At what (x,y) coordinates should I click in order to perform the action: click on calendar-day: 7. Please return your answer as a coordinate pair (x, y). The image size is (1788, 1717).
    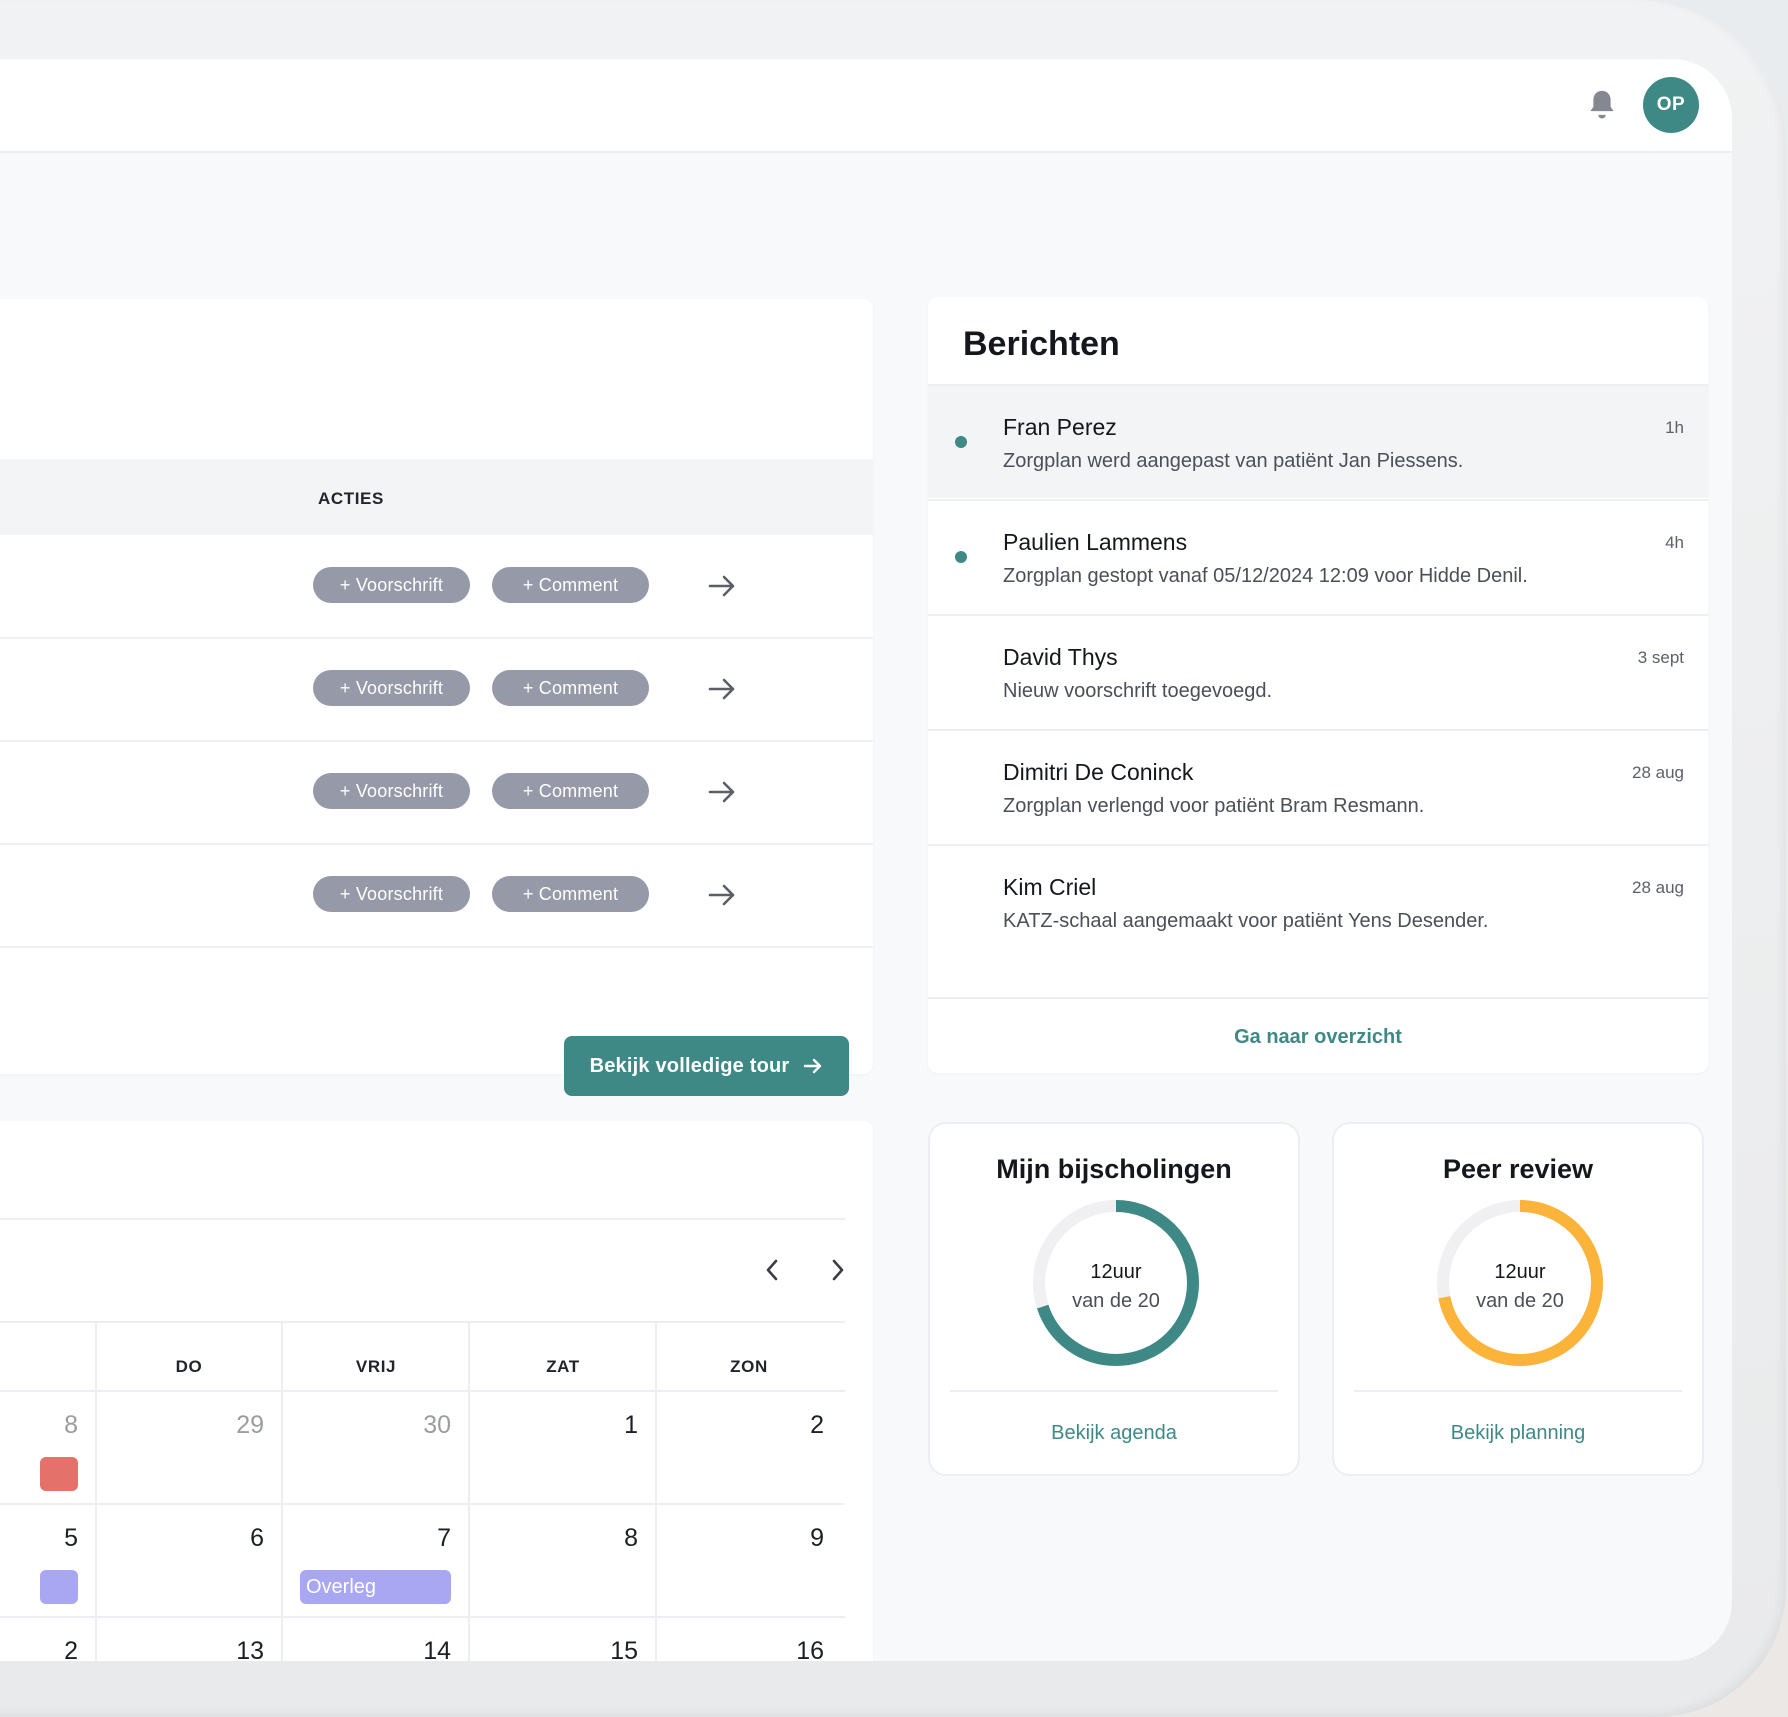
    Looking at the image, I should click on (444, 1538).